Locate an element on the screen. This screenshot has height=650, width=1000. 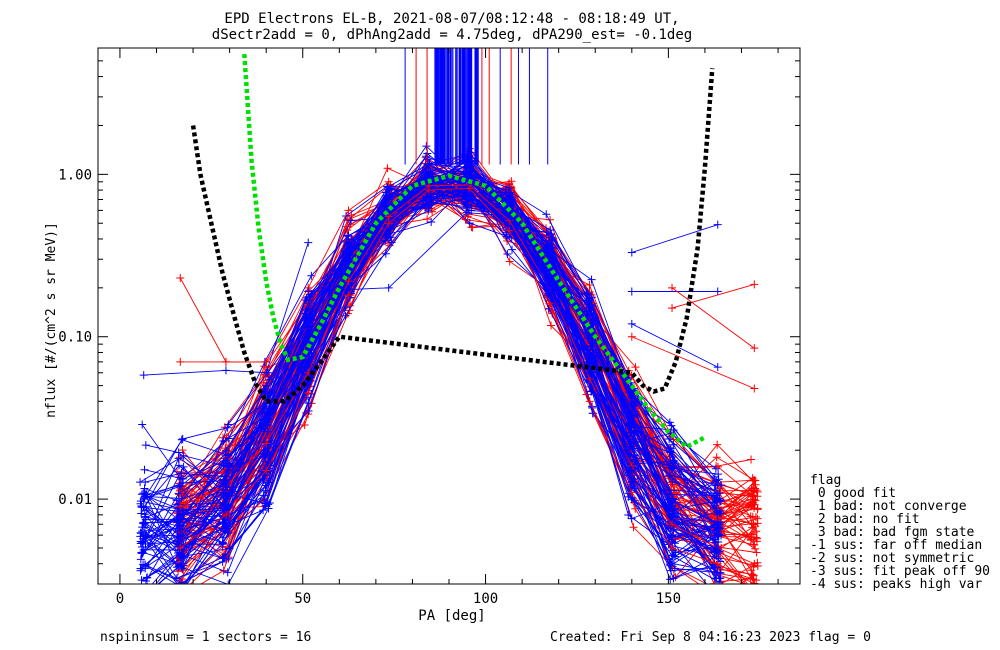
x-tick-label: 150 is located at coordinates (668, 599).